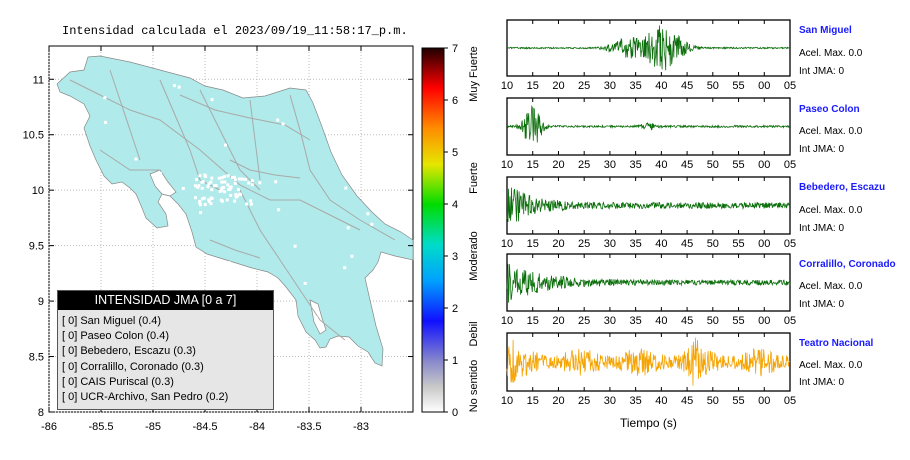 The height and width of the screenshot is (460, 910). Describe the element at coordinates (474, 229) in the screenshot. I see `colorbar-labels: No sentido Debil Moderado Fuerte Muy Fuerte` at that location.